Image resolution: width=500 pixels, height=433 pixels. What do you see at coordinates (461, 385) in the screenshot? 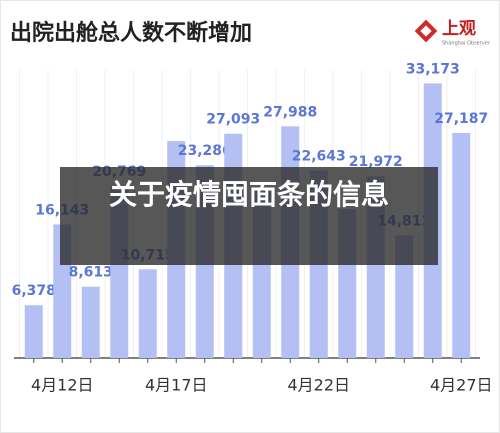
I see `x-tick-label: 4月27日` at bounding box center [461, 385].